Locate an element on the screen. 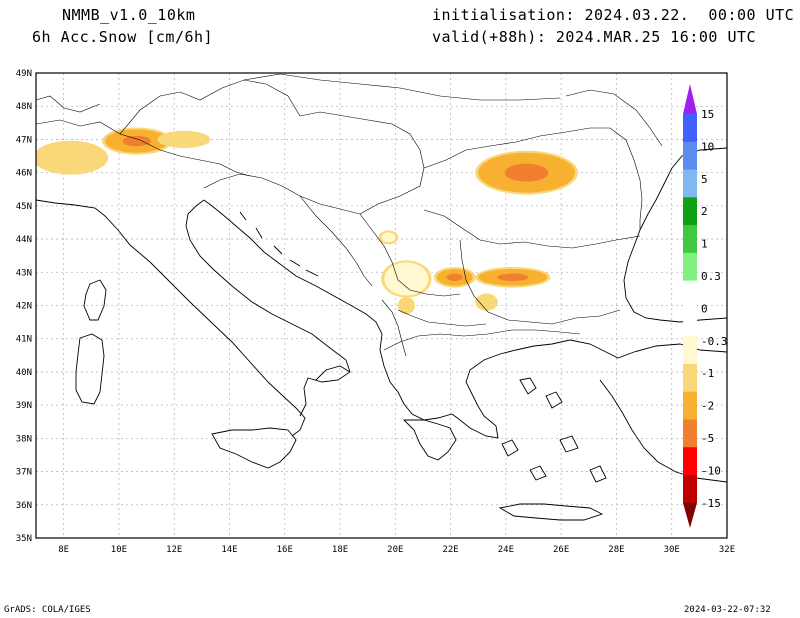 This screenshot has height=618, width=800. colorbar-label: 0.3 is located at coordinates (711, 276).